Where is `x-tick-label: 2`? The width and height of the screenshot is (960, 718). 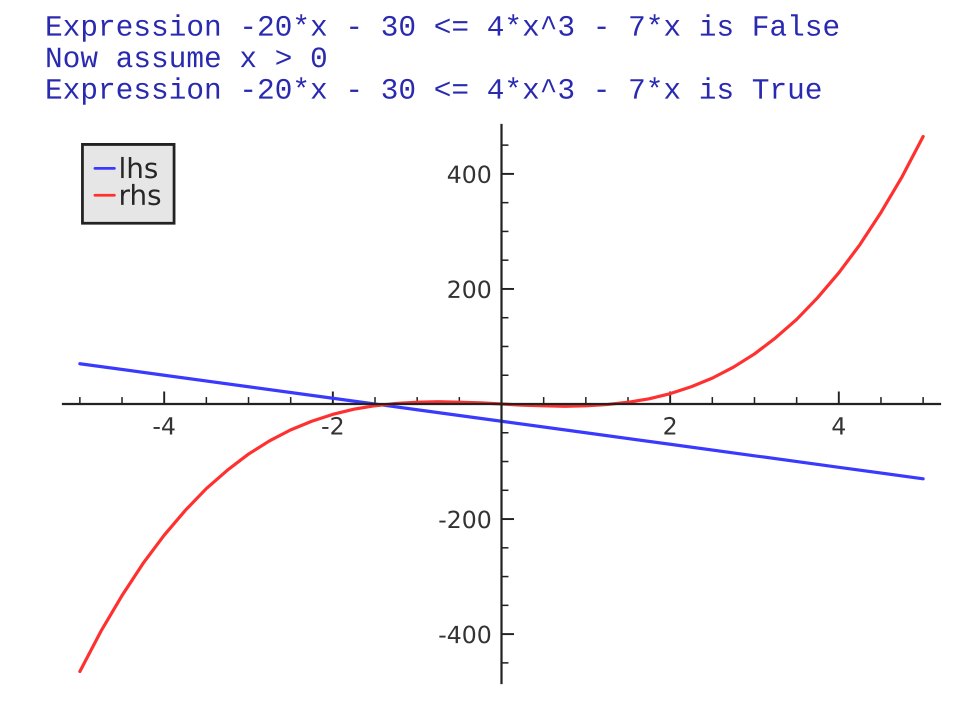
x-tick-label: 2 is located at coordinates (670, 425).